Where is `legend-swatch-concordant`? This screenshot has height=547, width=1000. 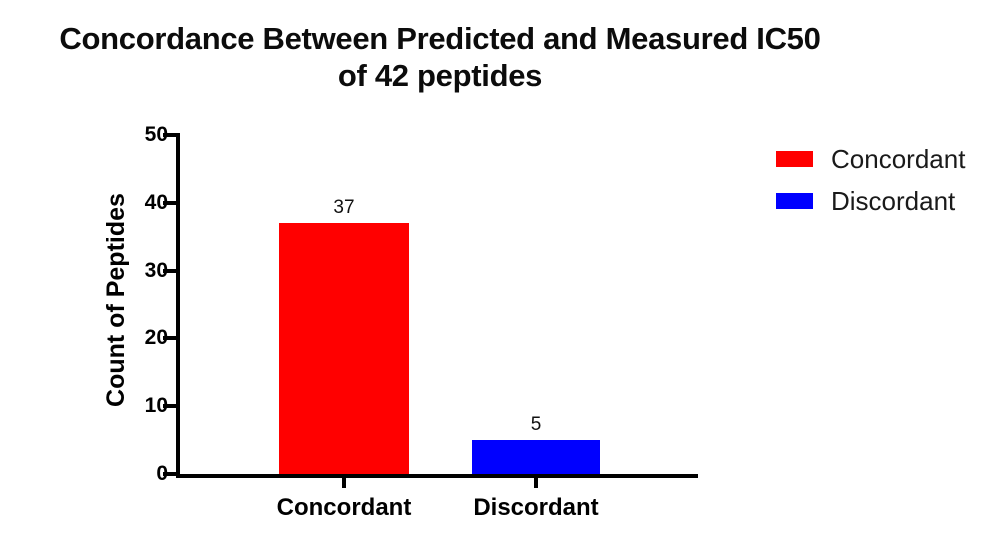
legend-swatch-concordant is located at coordinates (794, 159).